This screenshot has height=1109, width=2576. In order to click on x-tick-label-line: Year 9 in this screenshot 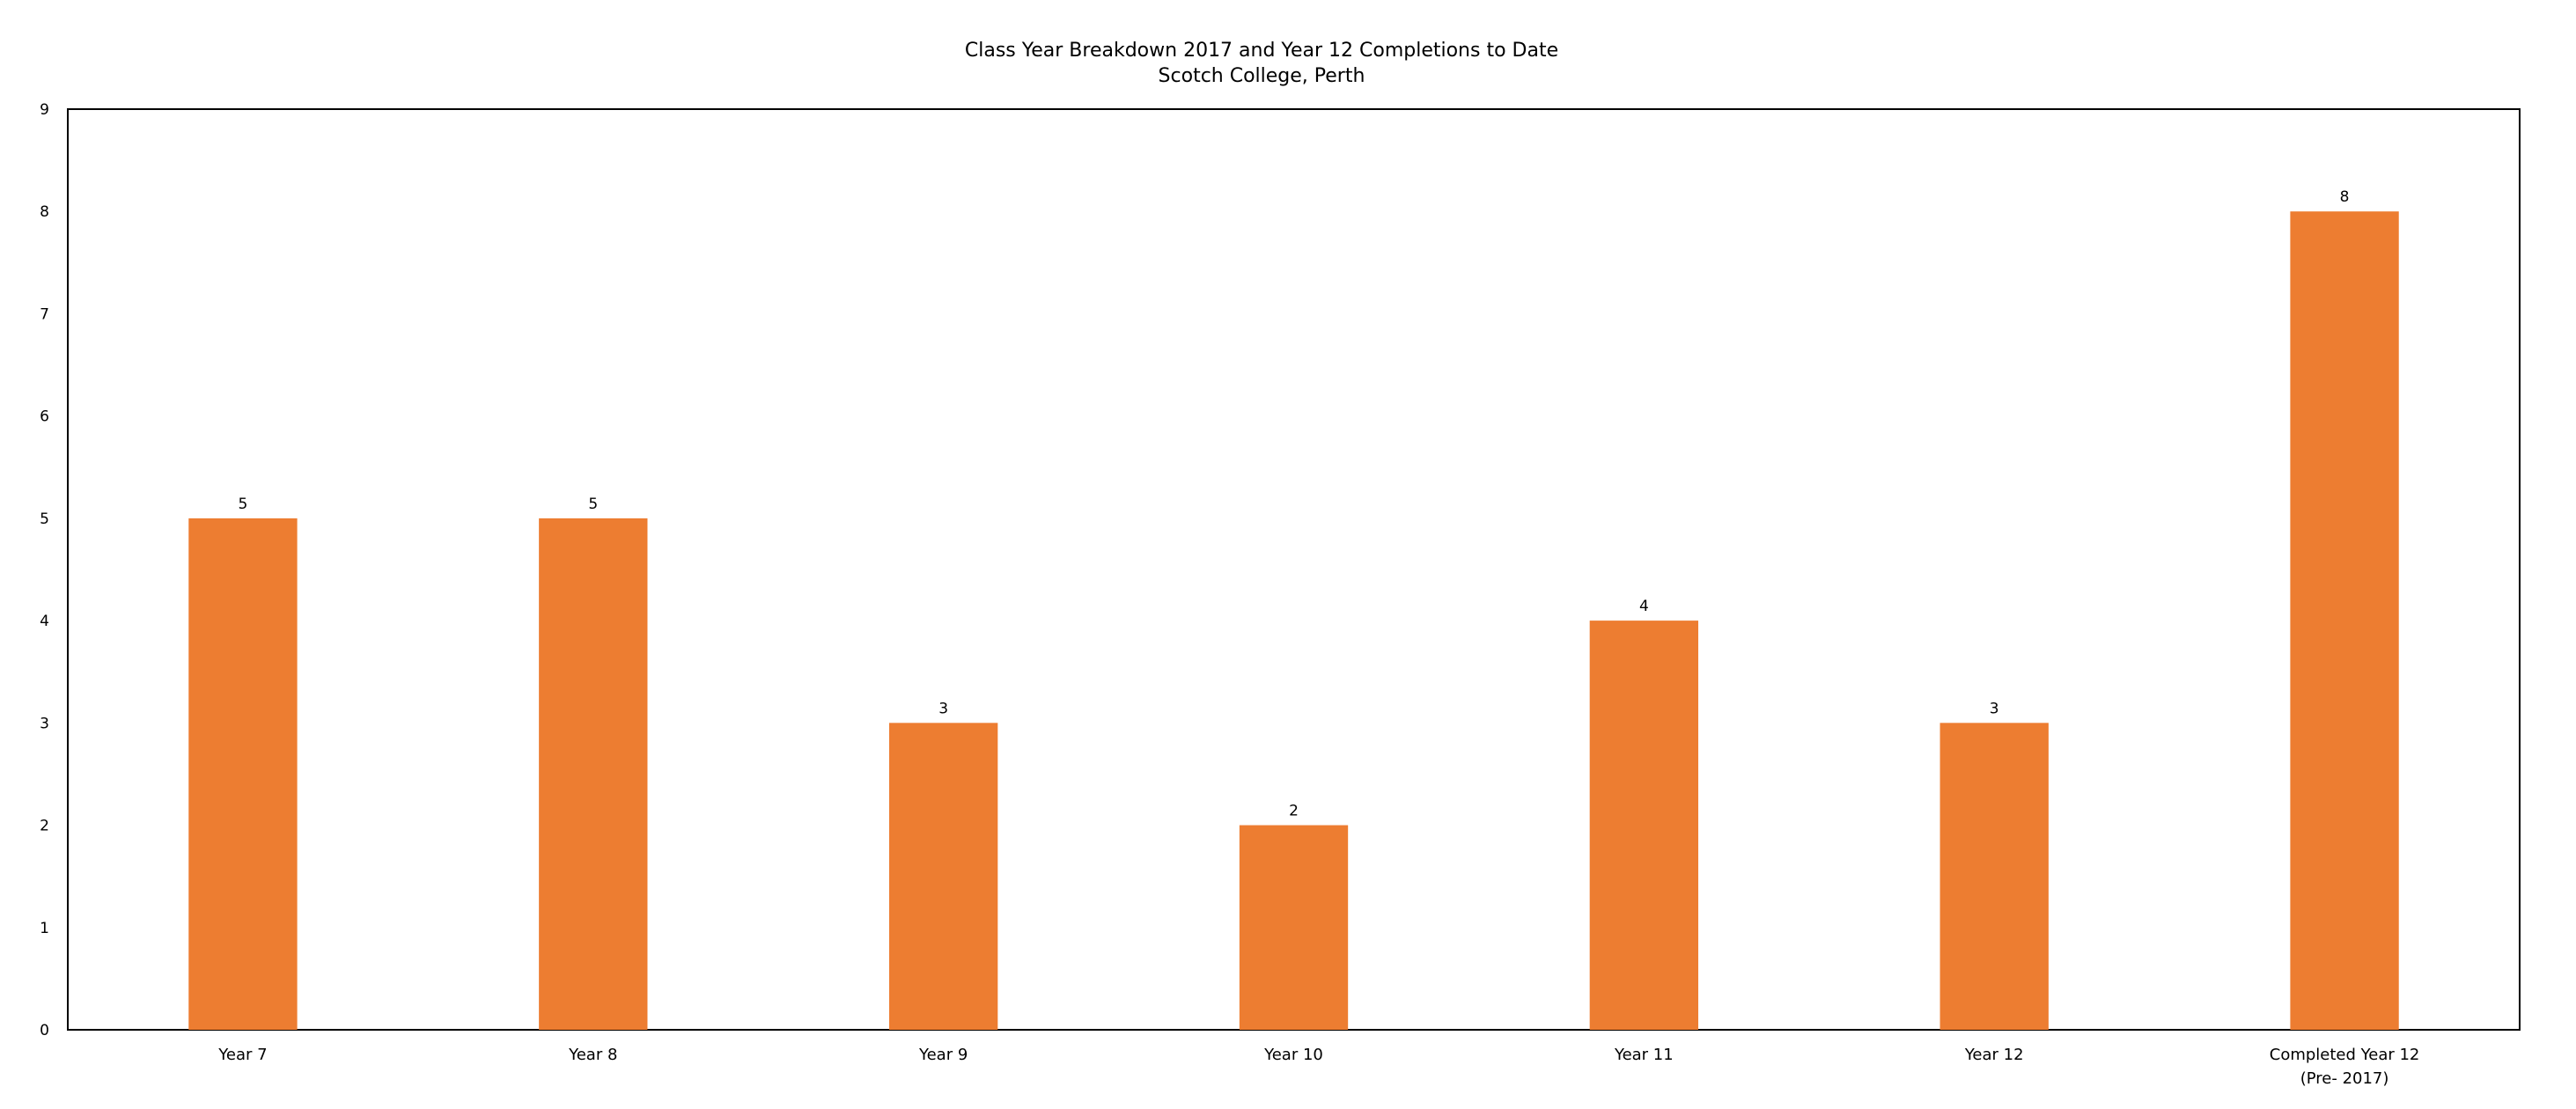, I will do `click(943, 1055)`.